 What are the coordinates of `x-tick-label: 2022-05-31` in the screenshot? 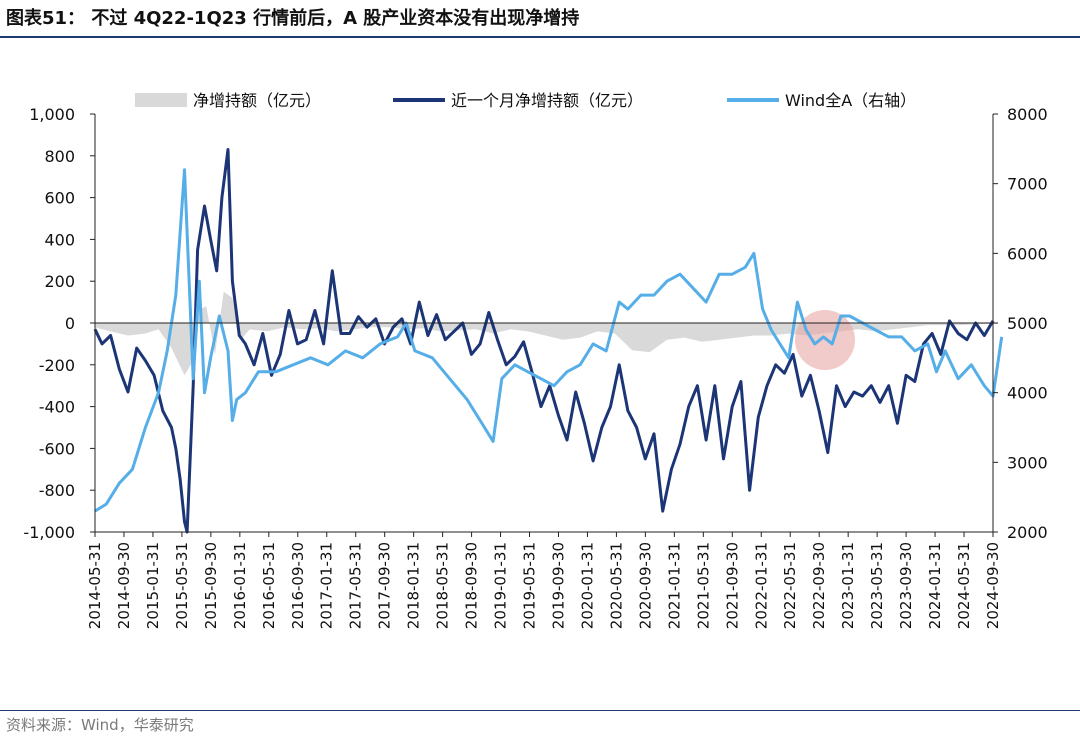 It's located at (790, 585).